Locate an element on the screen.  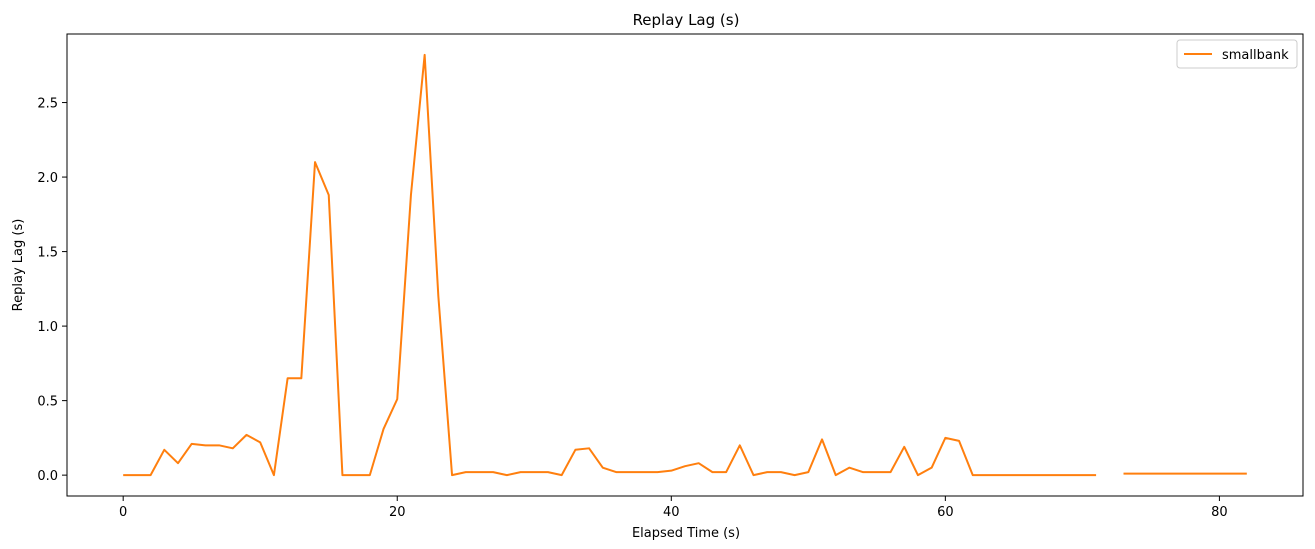
x-tick-label: 80 is located at coordinates (1219, 512).